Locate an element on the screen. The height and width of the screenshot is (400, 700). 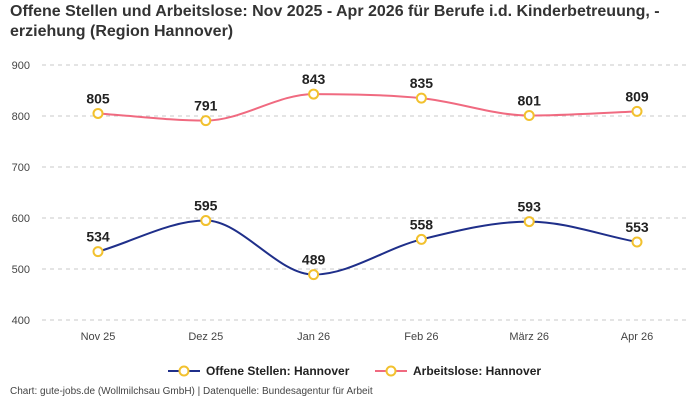
data-label: 534 is located at coordinates (98, 237).